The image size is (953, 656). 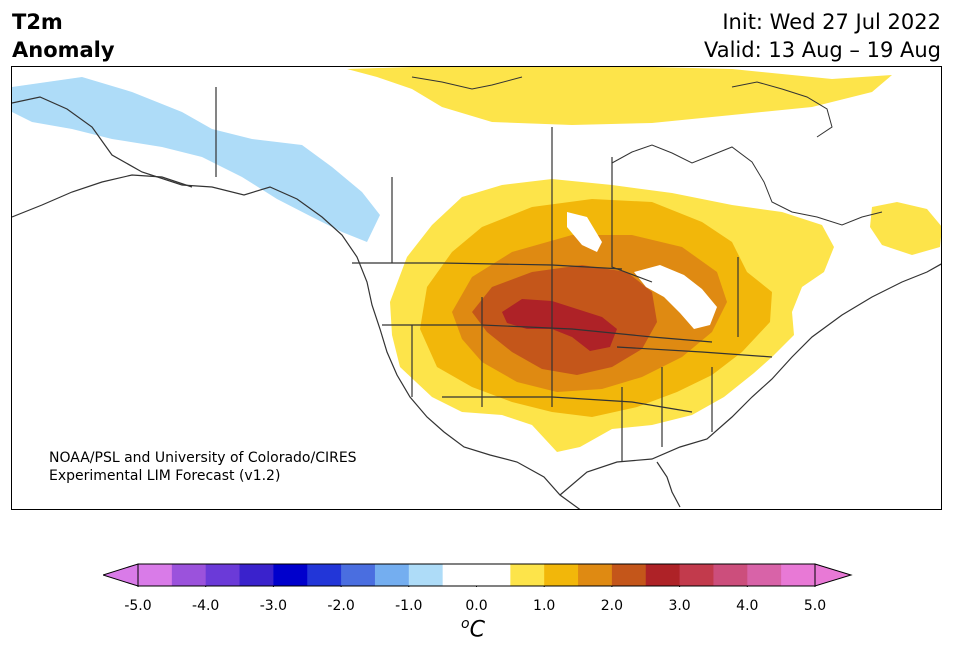 What do you see at coordinates (196, 159) in the screenshot?
I see `cool-anomaly-region` at bounding box center [196, 159].